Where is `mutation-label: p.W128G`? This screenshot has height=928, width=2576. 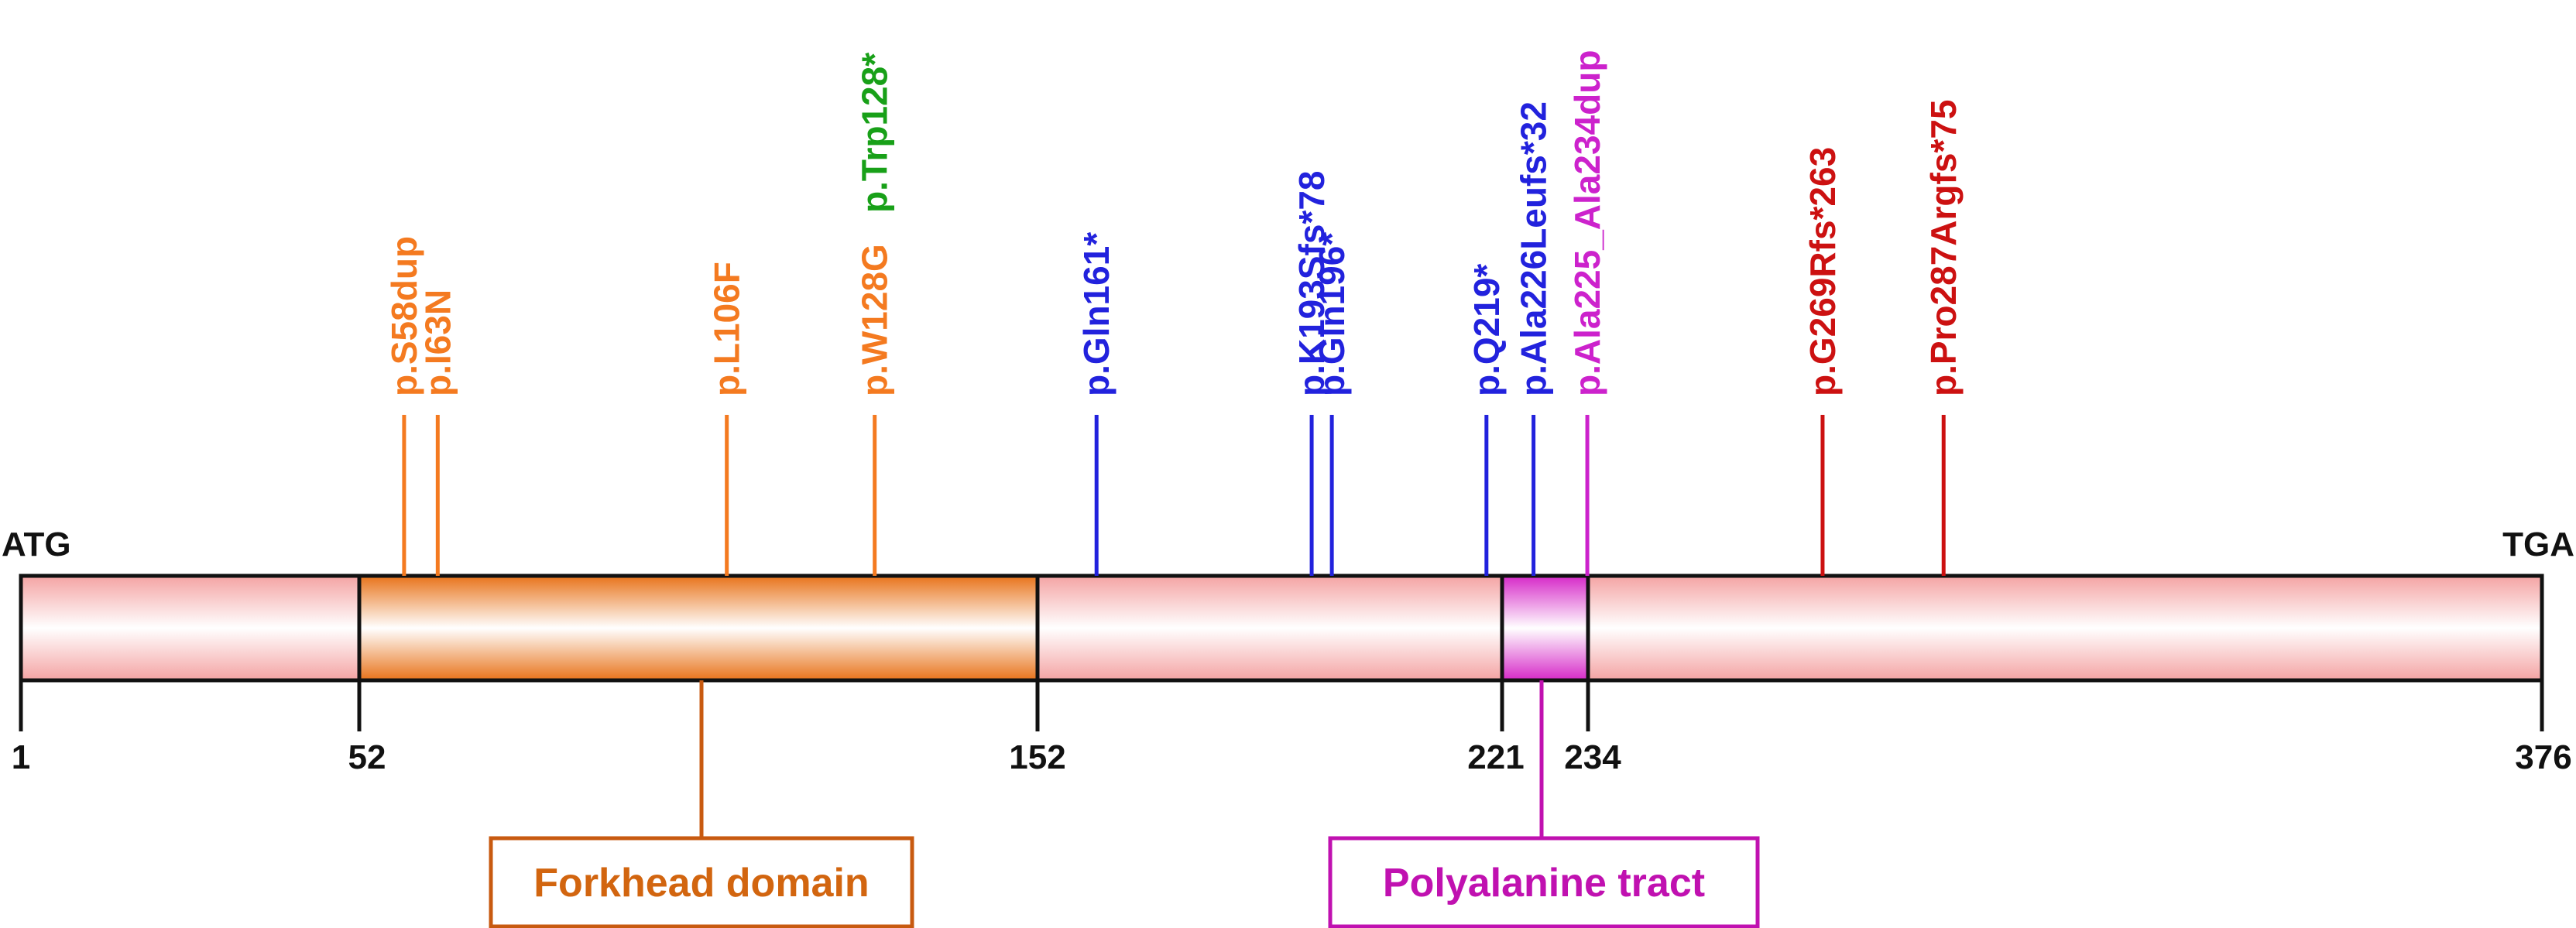 mutation-label: p.W128G is located at coordinates (875, 320).